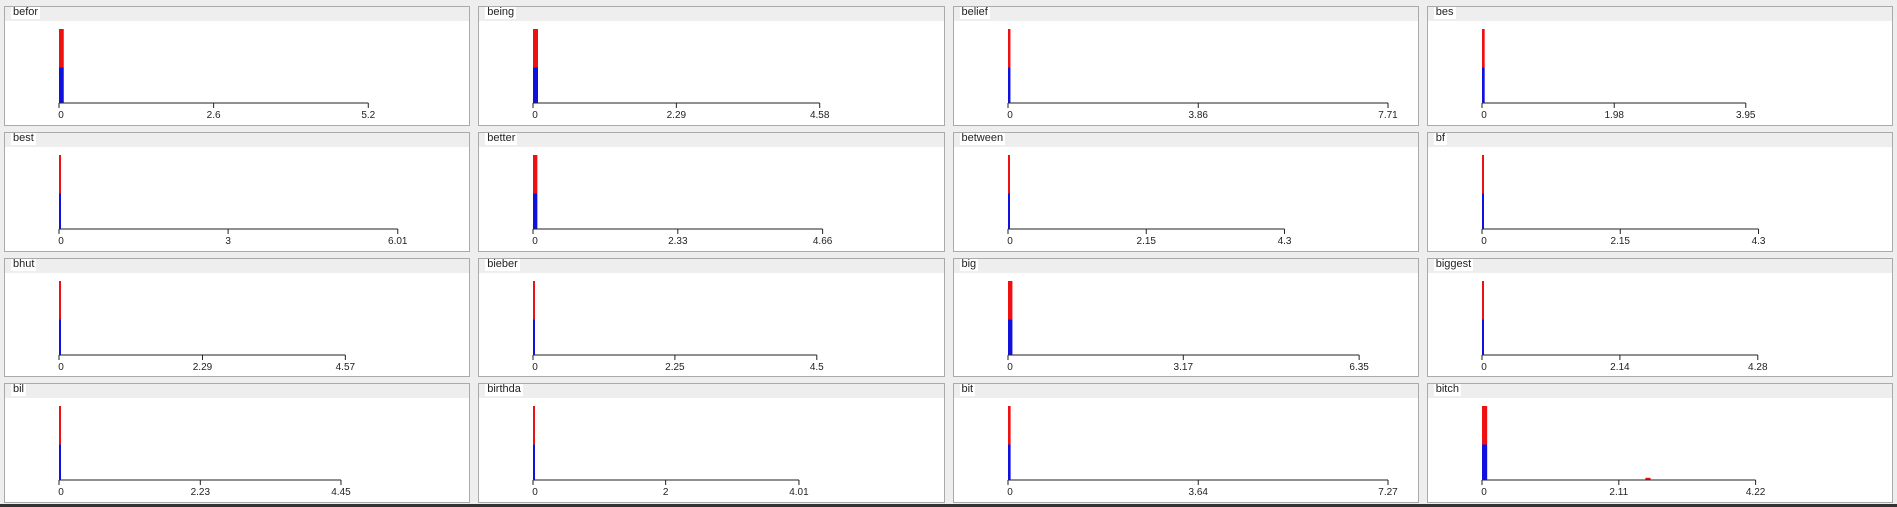  Describe the element at coordinates (501, 138) in the screenshot. I see `panel-title: better` at that location.